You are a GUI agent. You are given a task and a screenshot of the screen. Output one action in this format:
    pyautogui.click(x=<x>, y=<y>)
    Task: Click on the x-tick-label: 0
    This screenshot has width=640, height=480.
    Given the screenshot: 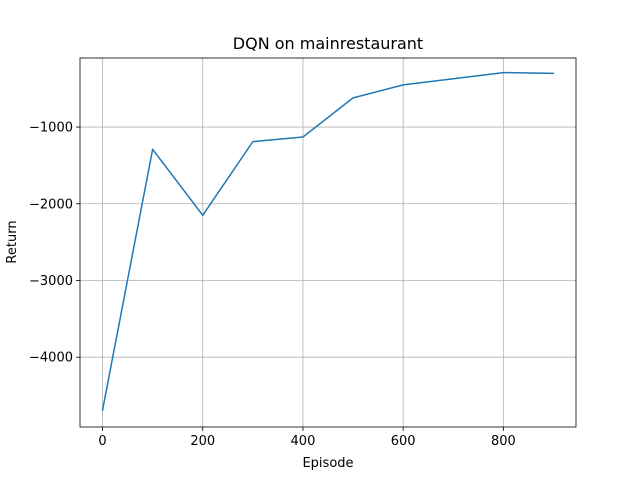 What is the action you would take?
    pyautogui.click(x=102, y=441)
    